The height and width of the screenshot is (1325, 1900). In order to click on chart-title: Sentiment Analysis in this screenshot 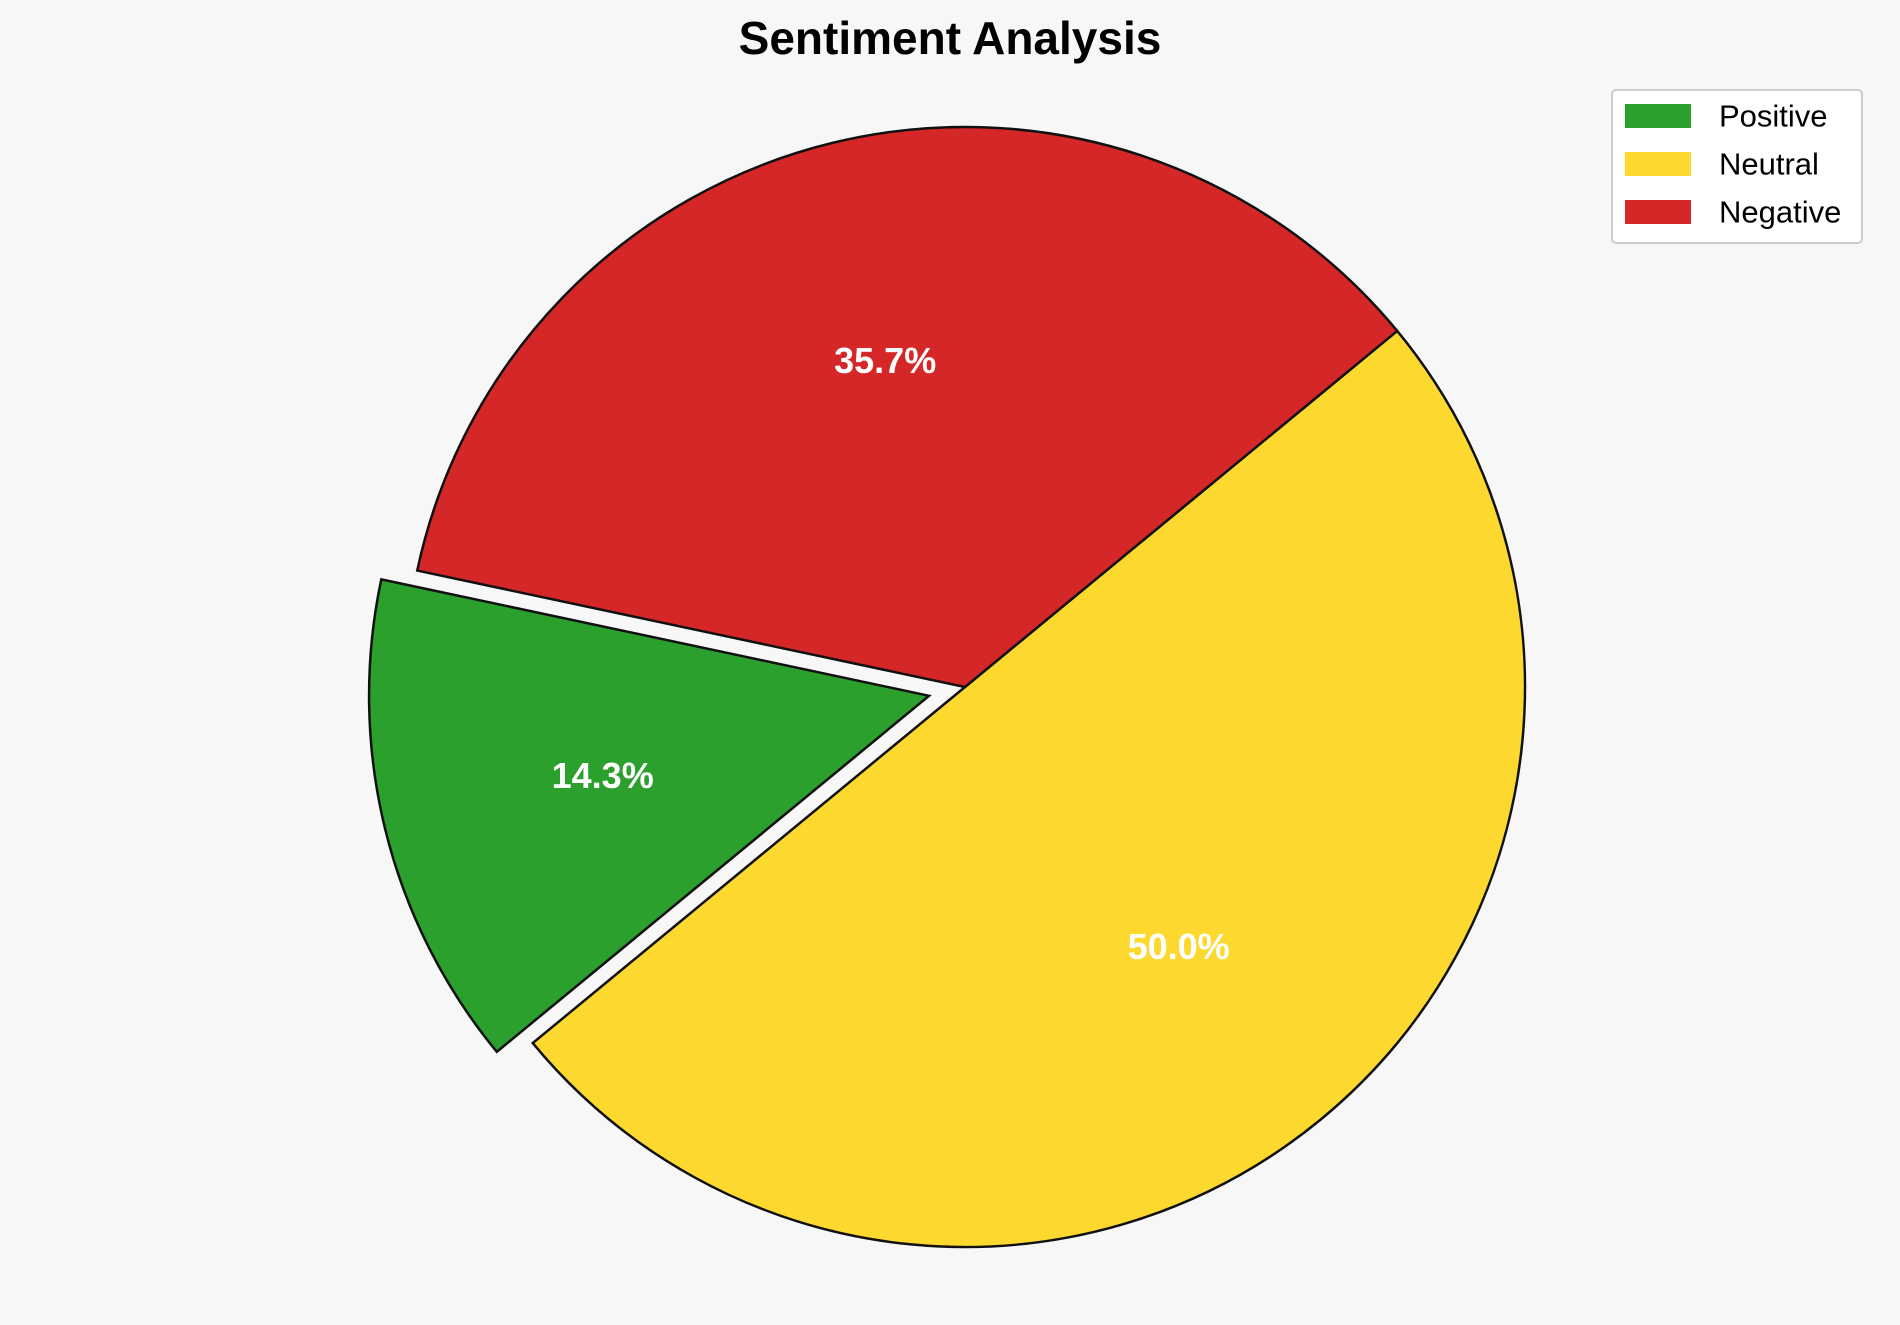, I will do `click(950, 38)`.